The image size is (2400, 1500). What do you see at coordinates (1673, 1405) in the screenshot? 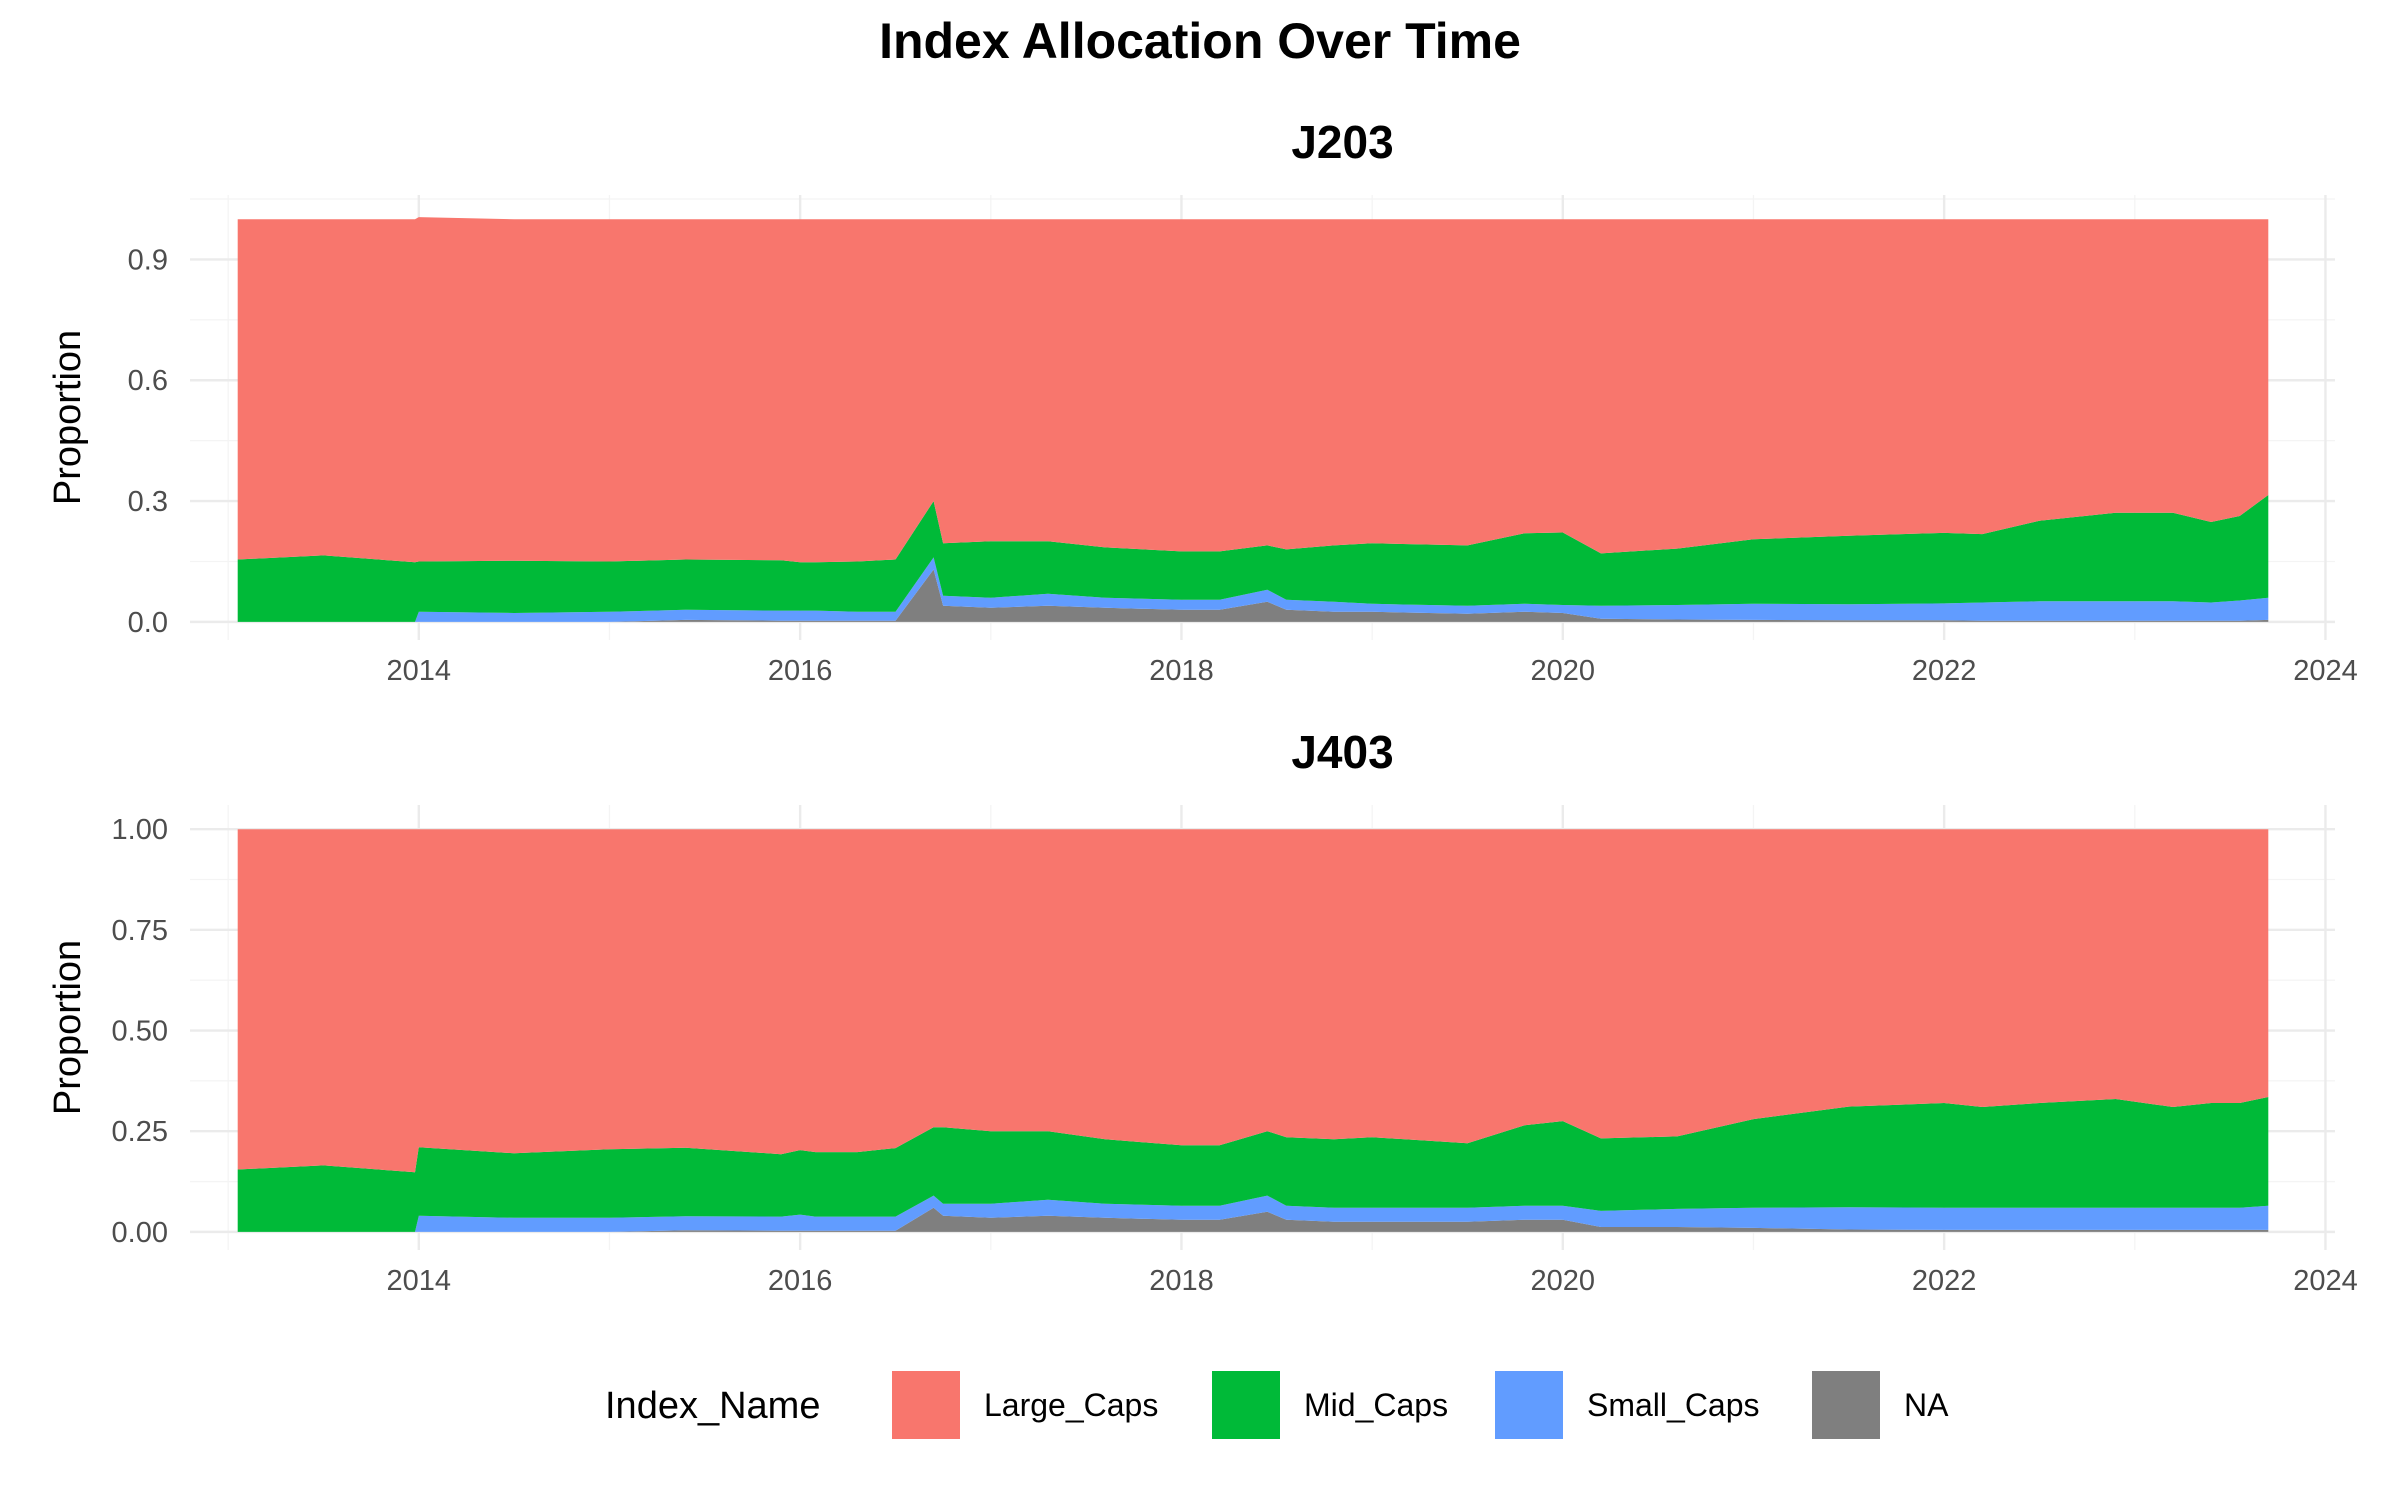
I see `legend-label-small-caps: Small_Caps` at bounding box center [1673, 1405].